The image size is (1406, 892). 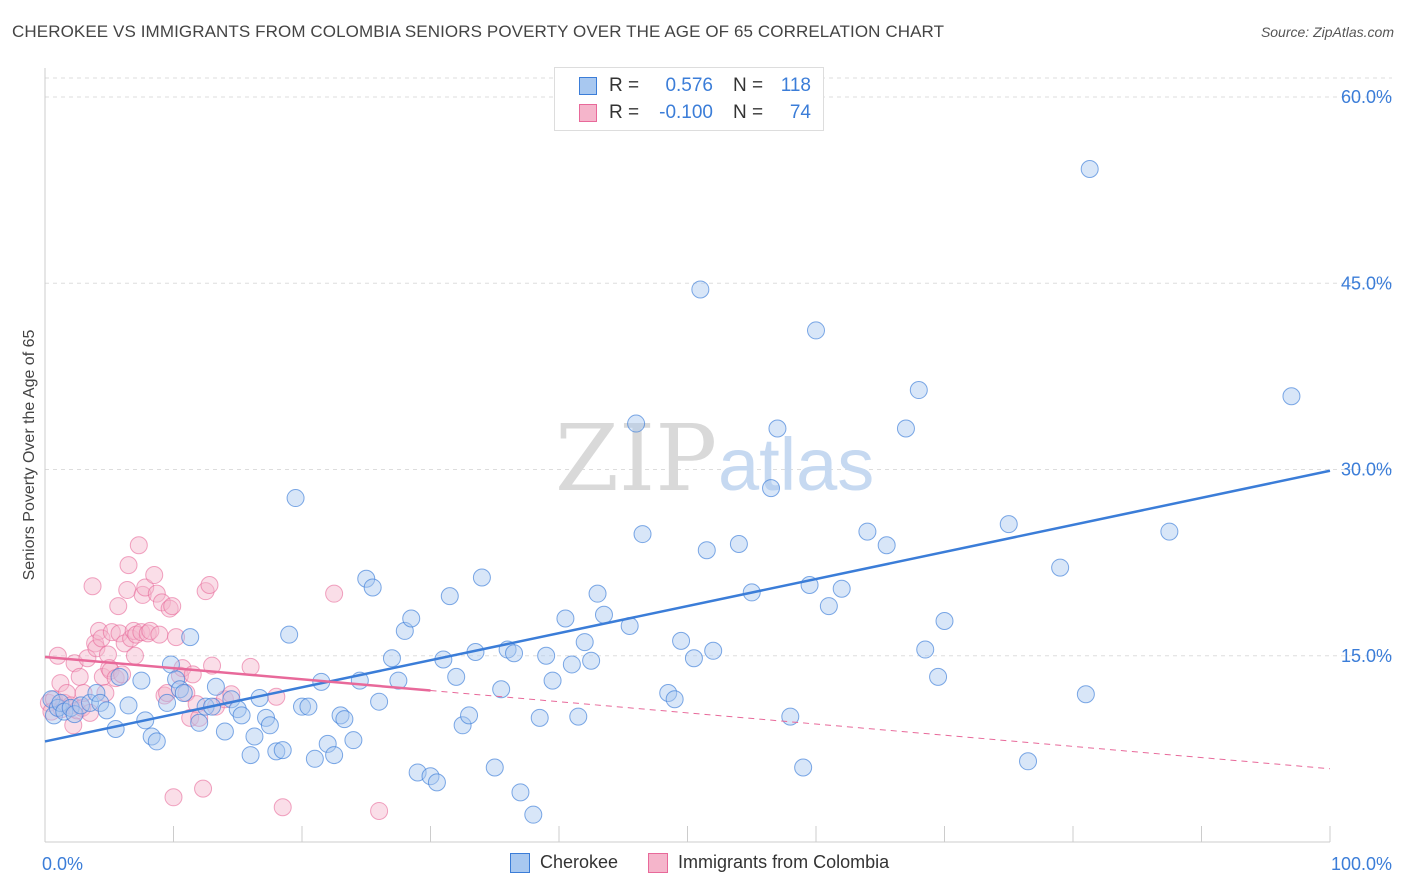 What do you see at coordinates (1366, 470) in the screenshot?
I see `y-tick-label: 30.0%` at bounding box center [1366, 470].